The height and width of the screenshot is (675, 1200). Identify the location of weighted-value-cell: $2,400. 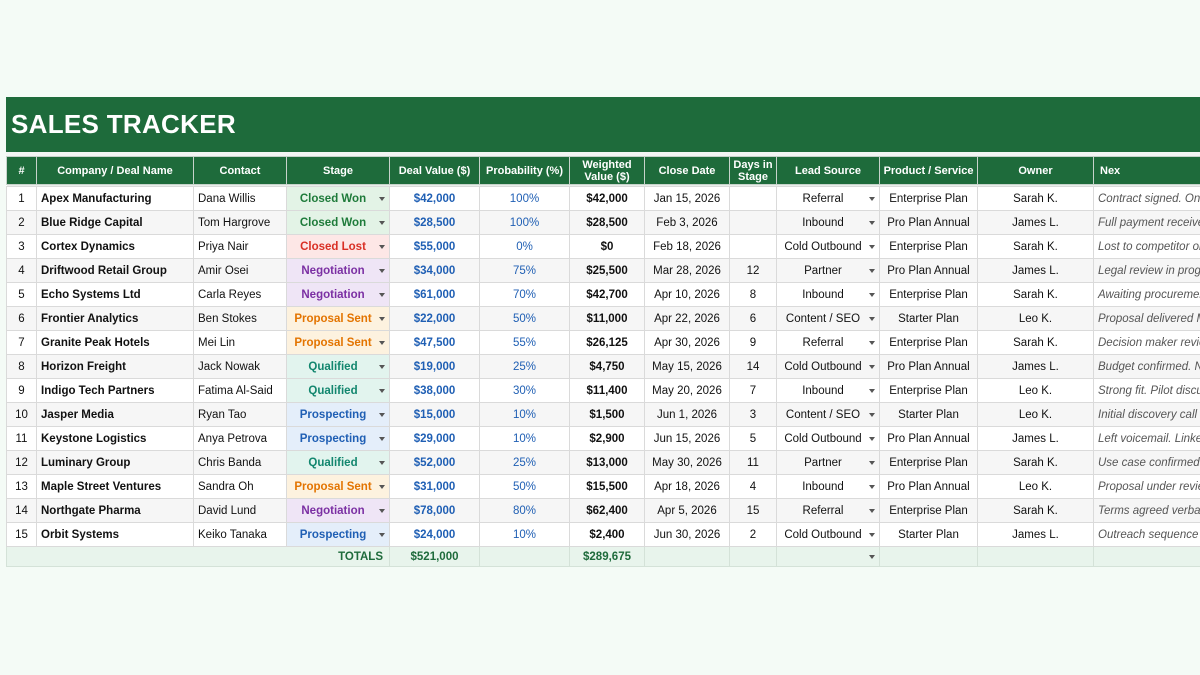
(607, 534).